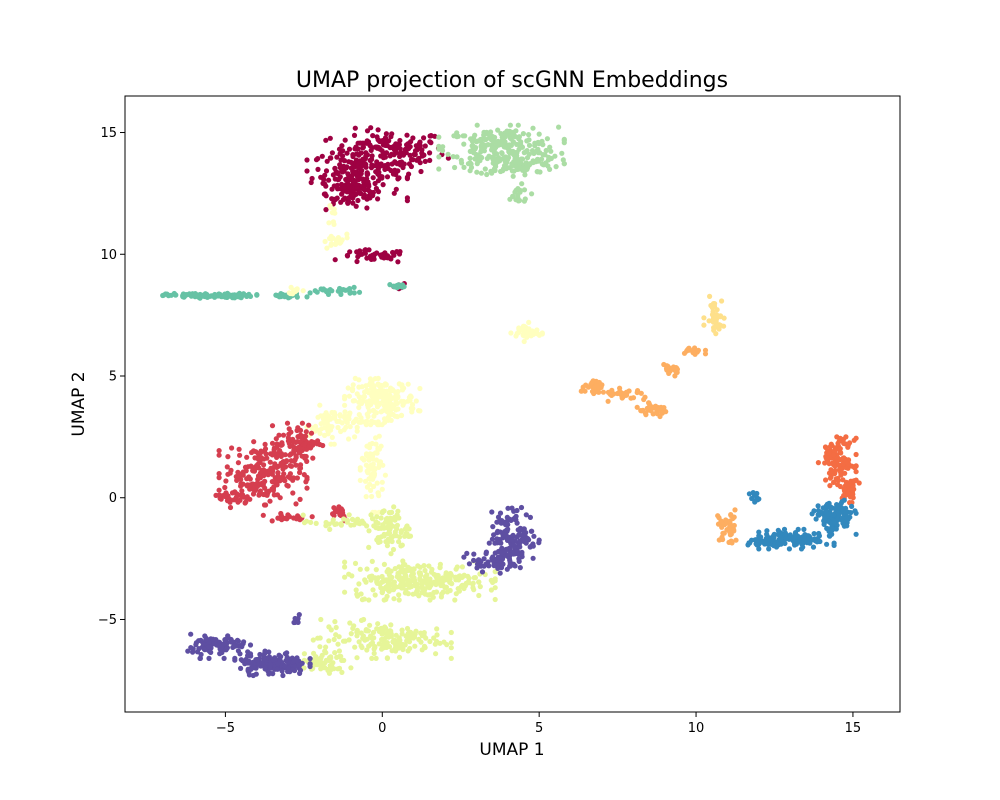 The height and width of the screenshot is (800, 1000). What do you see at coordinates (539, 728) in the screenshot?
I see `x-tick-label: 5` at bounding box center [539, 728].